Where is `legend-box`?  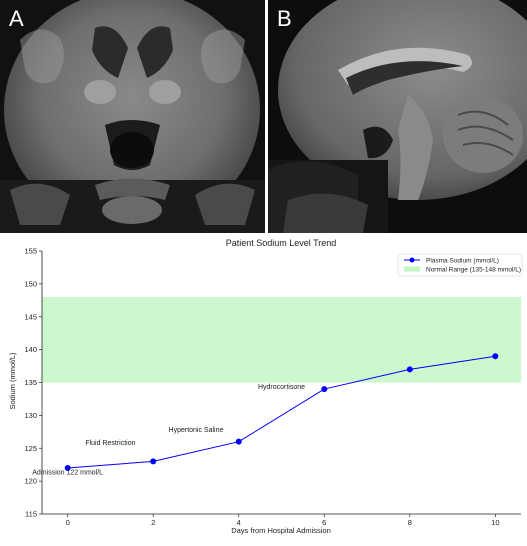
legend-box is located at coordinates (460, 265).